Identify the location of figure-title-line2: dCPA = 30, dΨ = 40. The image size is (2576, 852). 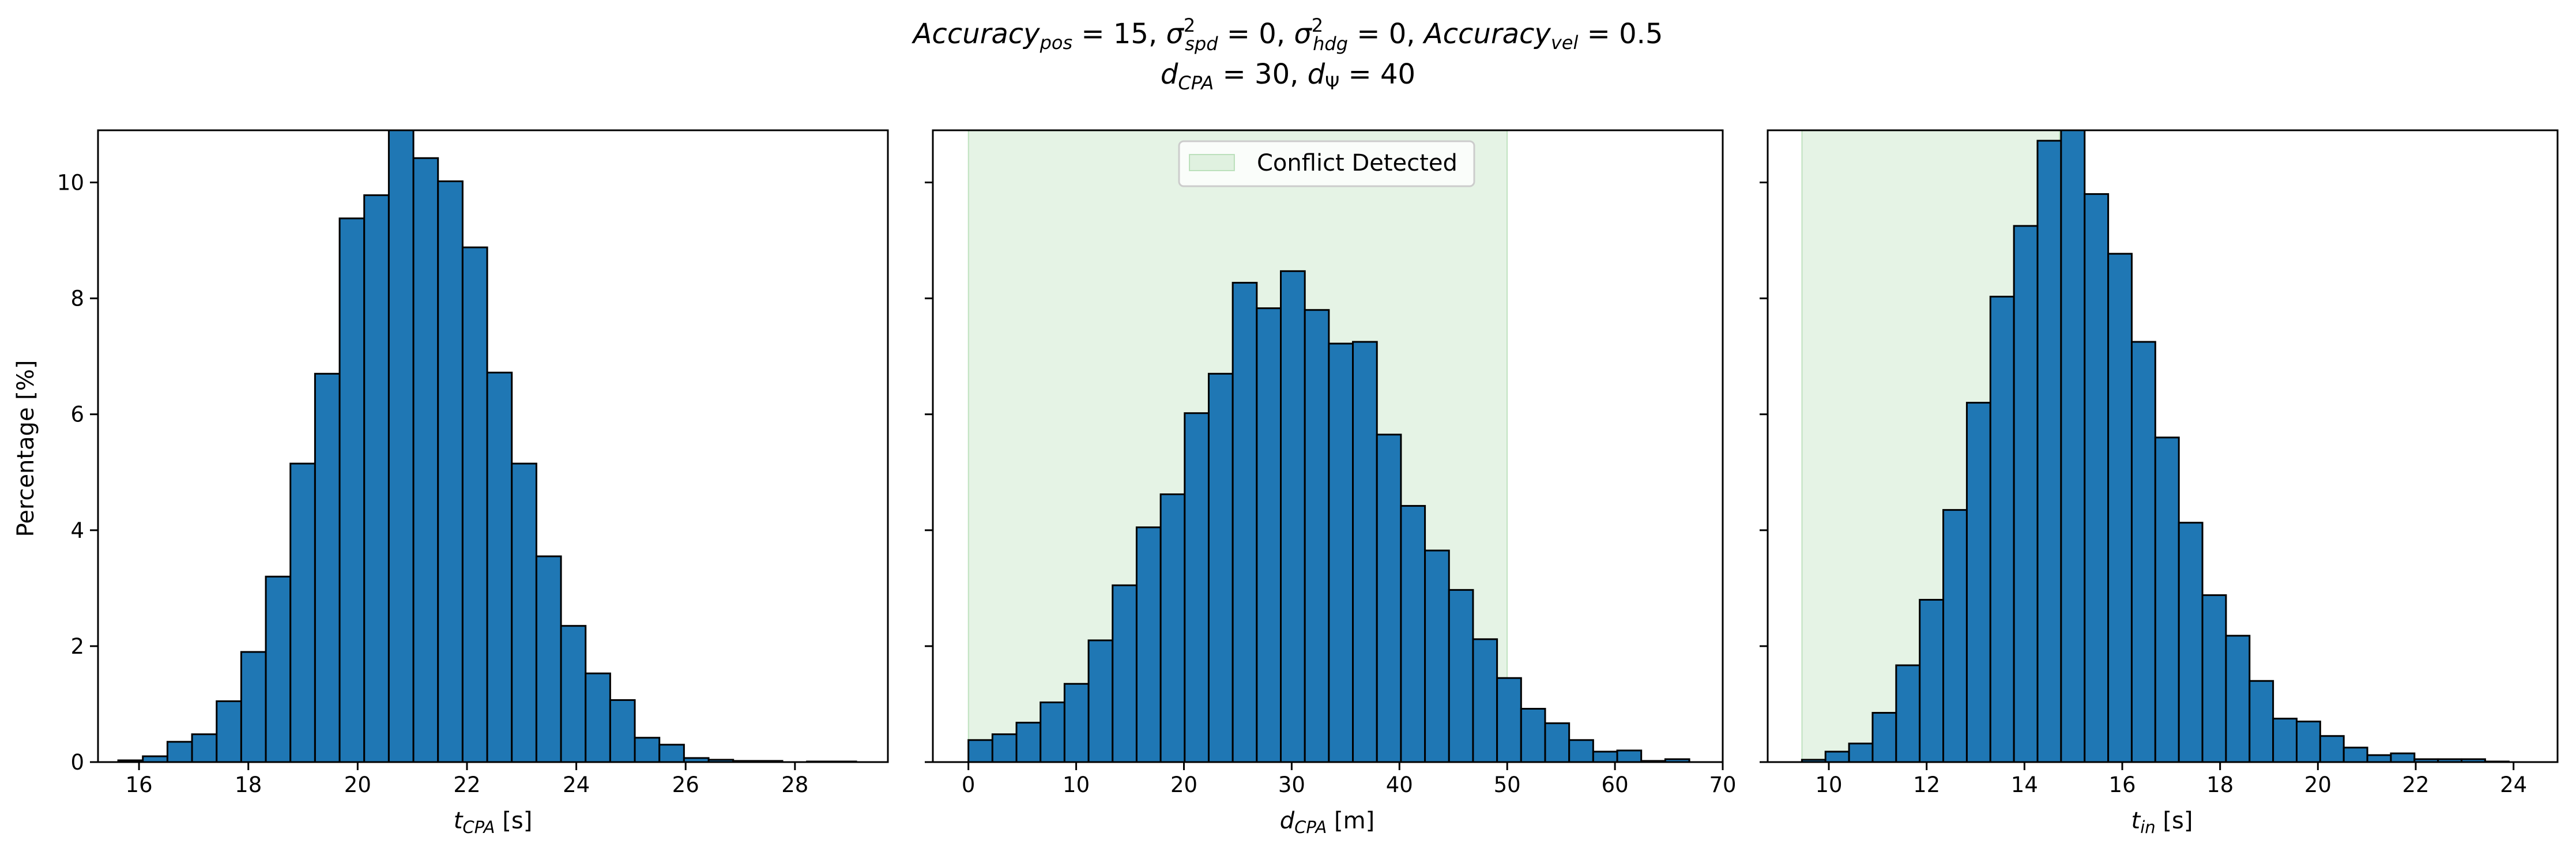
(1288, 76).